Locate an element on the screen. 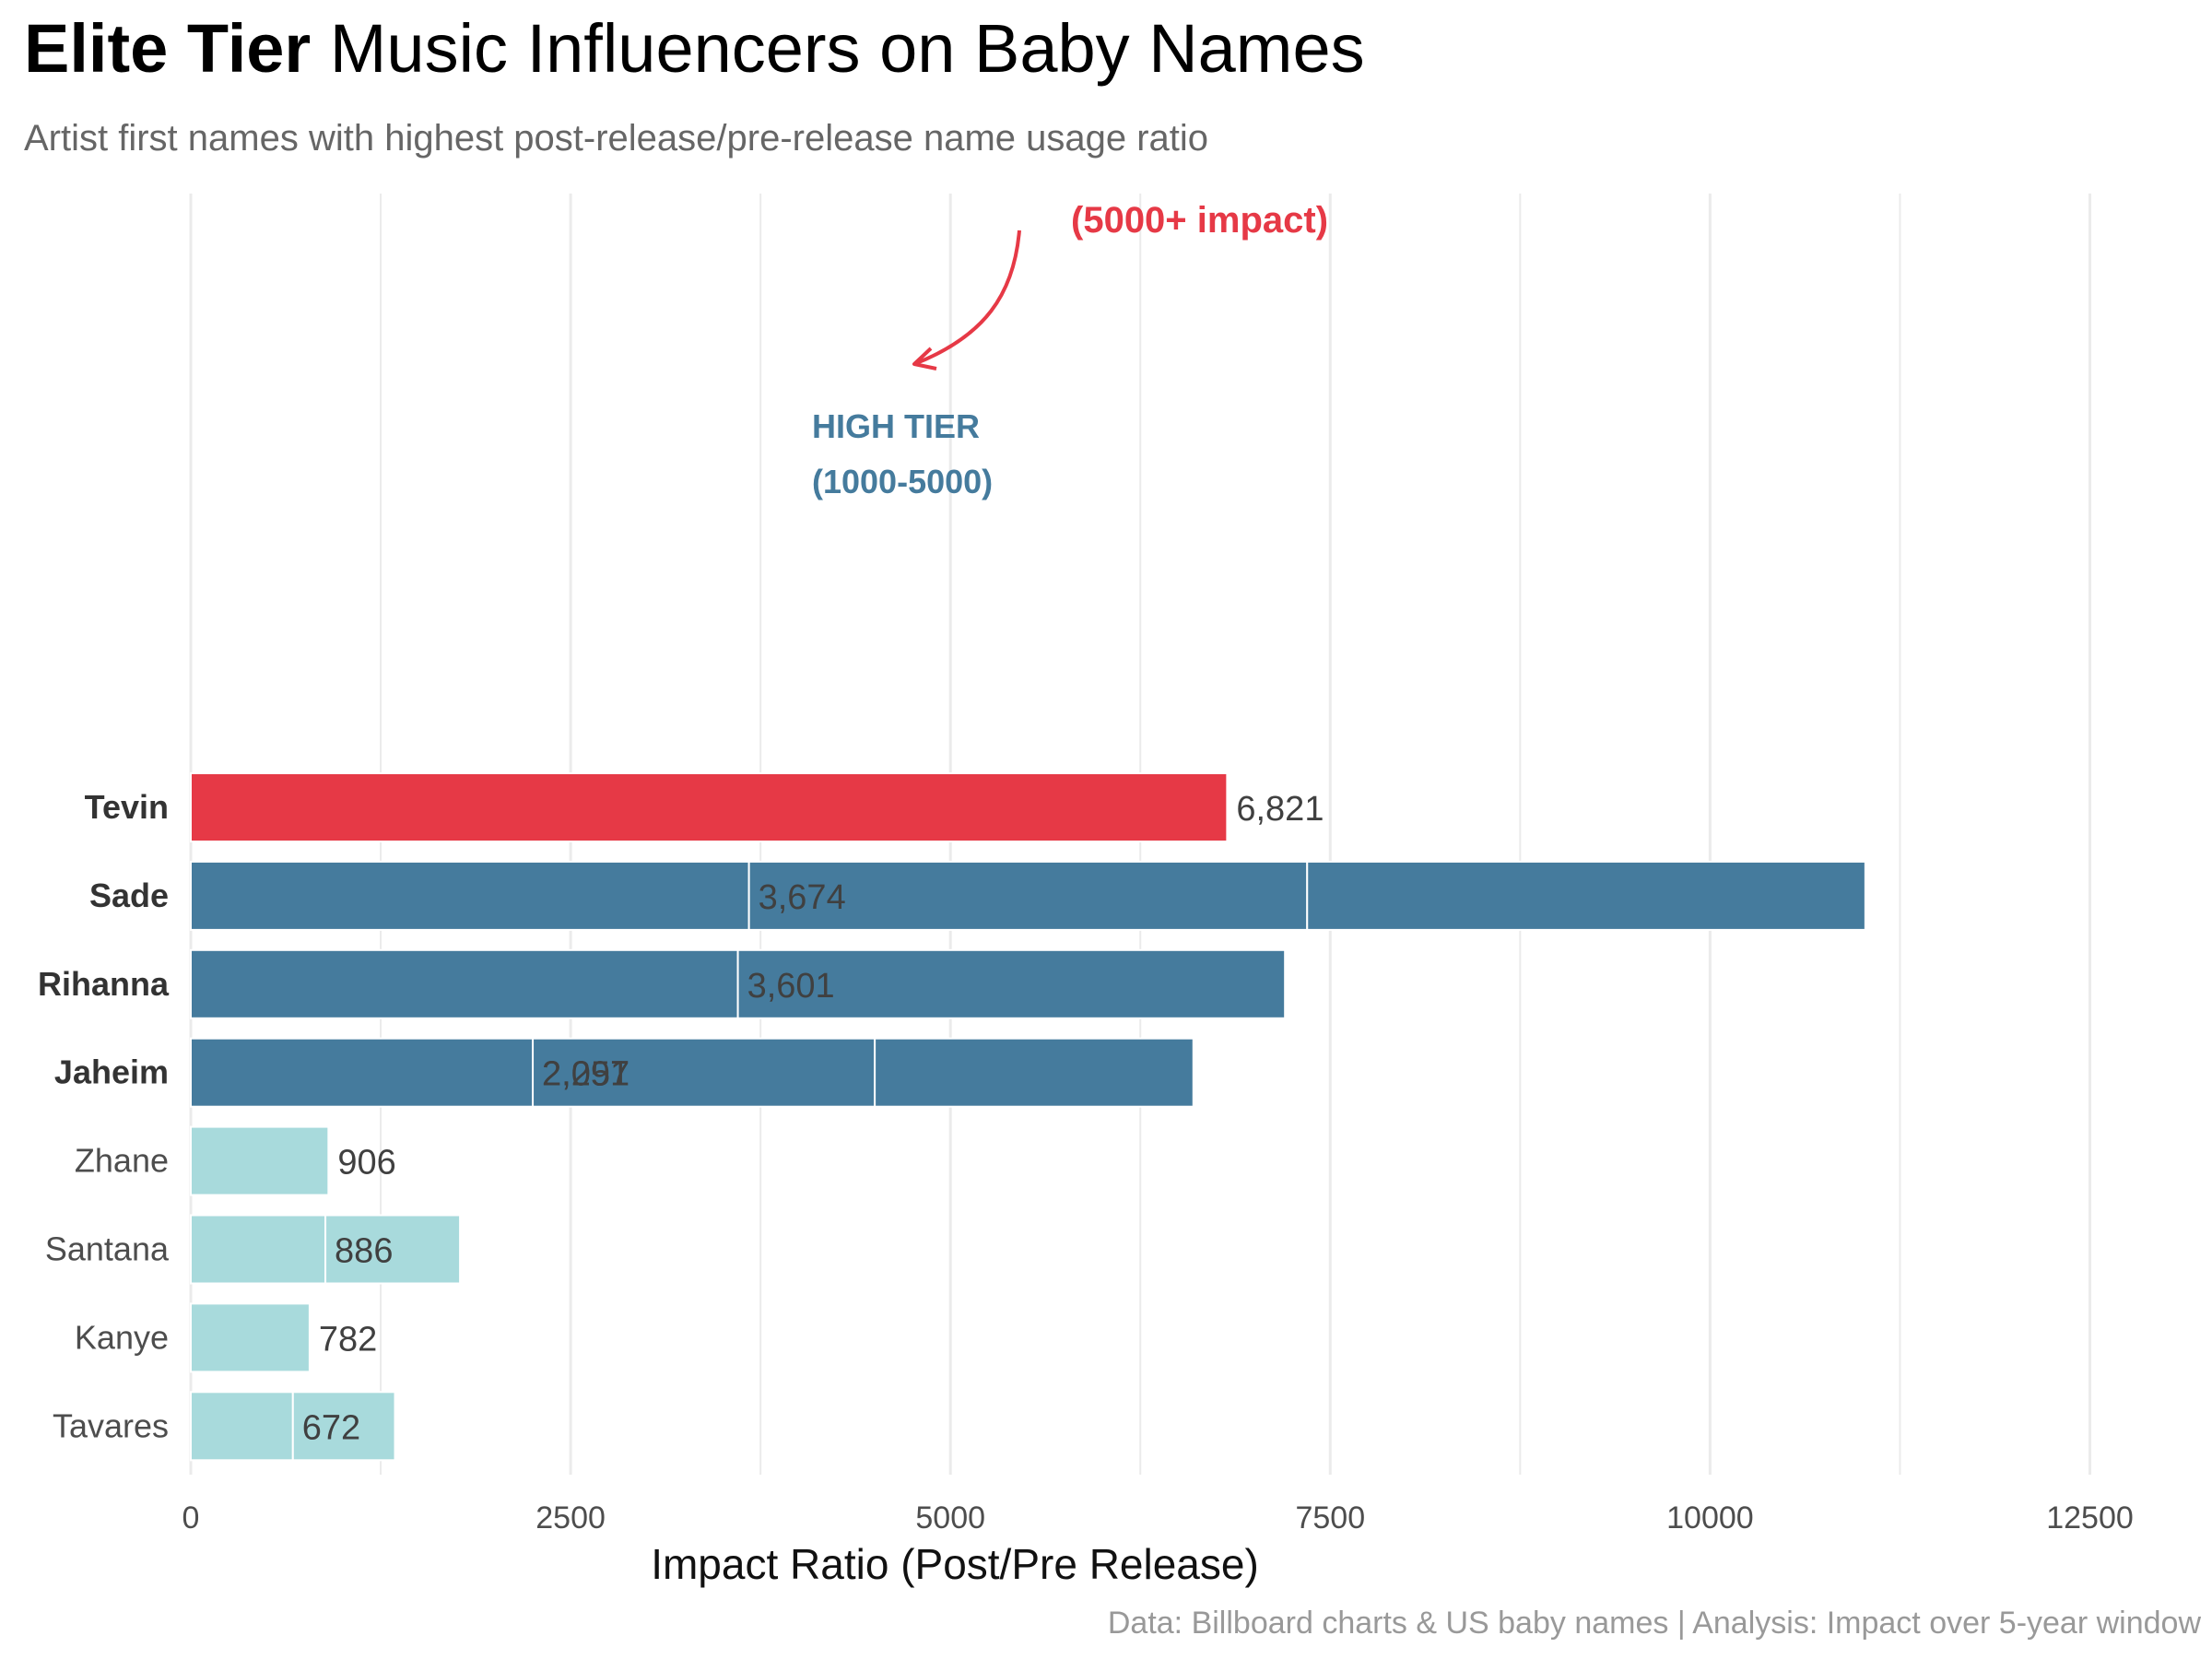  annotation-arrowhead is located at coordinates (924, 359).